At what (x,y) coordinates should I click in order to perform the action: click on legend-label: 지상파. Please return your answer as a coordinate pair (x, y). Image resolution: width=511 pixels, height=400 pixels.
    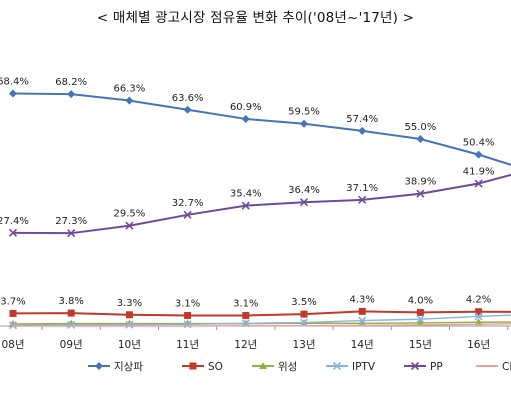
    Looking at the image, I should click on (128, 367).